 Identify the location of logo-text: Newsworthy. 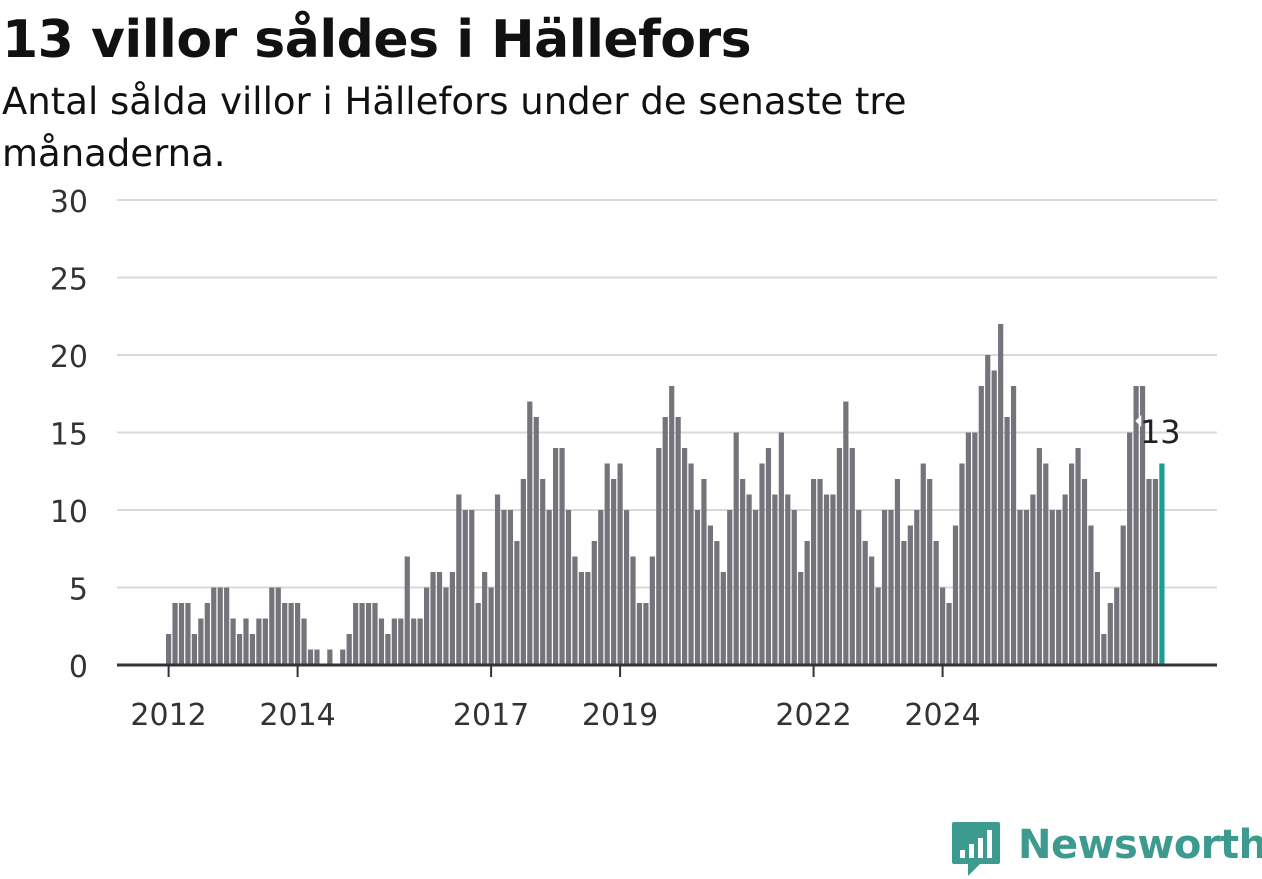
(1140, 845).